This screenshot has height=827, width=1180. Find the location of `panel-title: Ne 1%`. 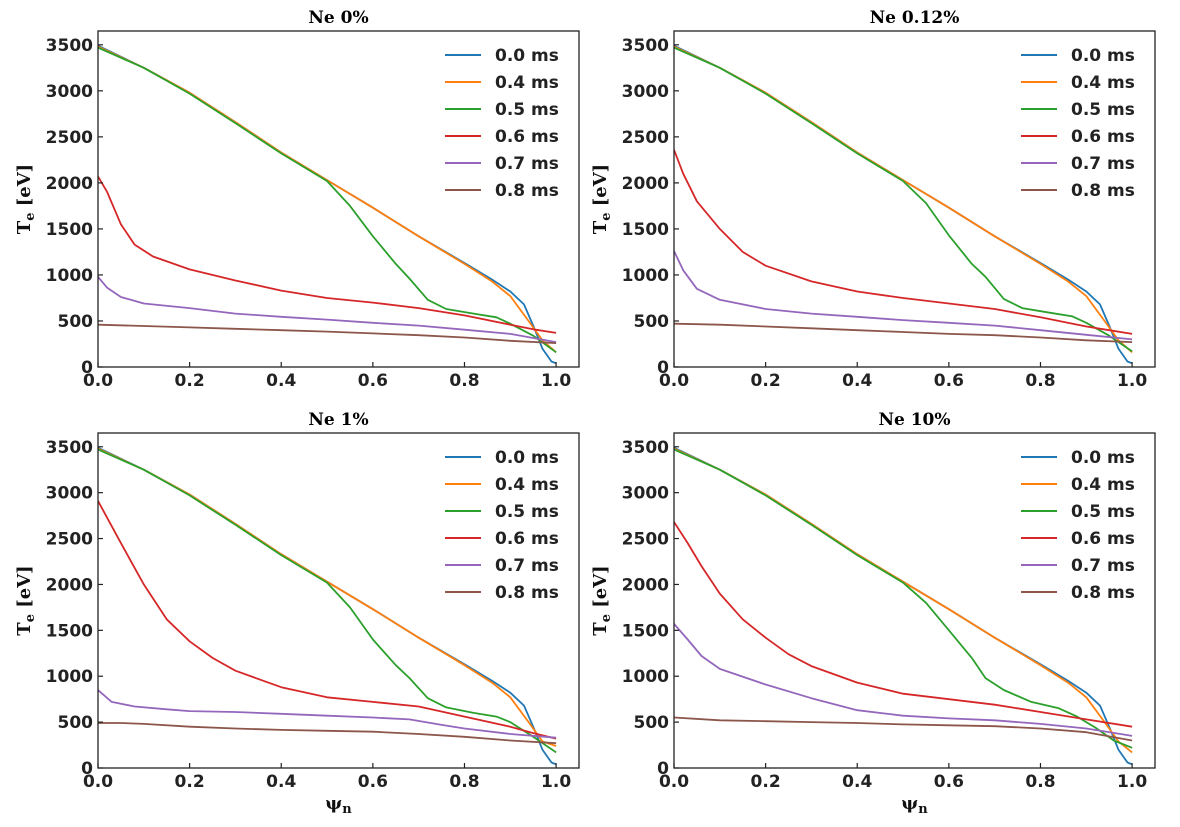

panel-title: Ne 1% is located at coordinates (338, 420).